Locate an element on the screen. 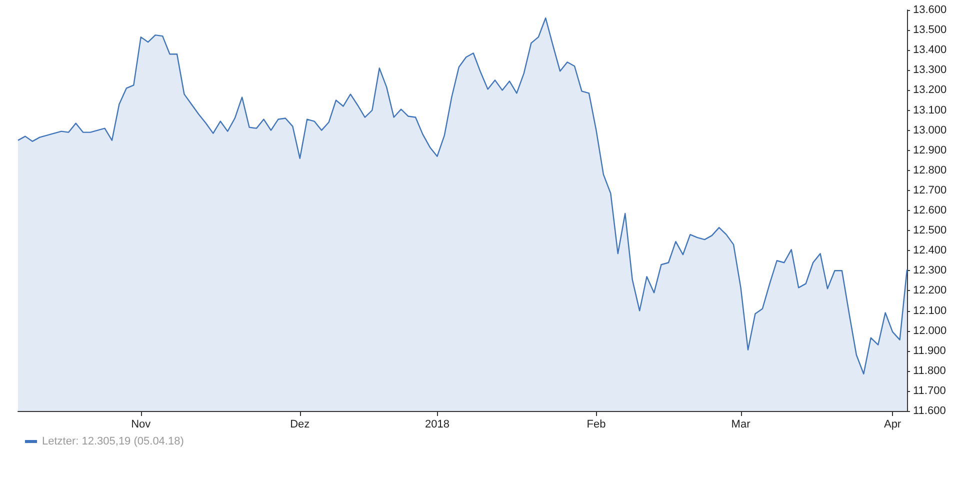 Image resolution: width=970 pixels, height=500 pixels. x-tick-label: Dez is located at coordinates (300, 424).